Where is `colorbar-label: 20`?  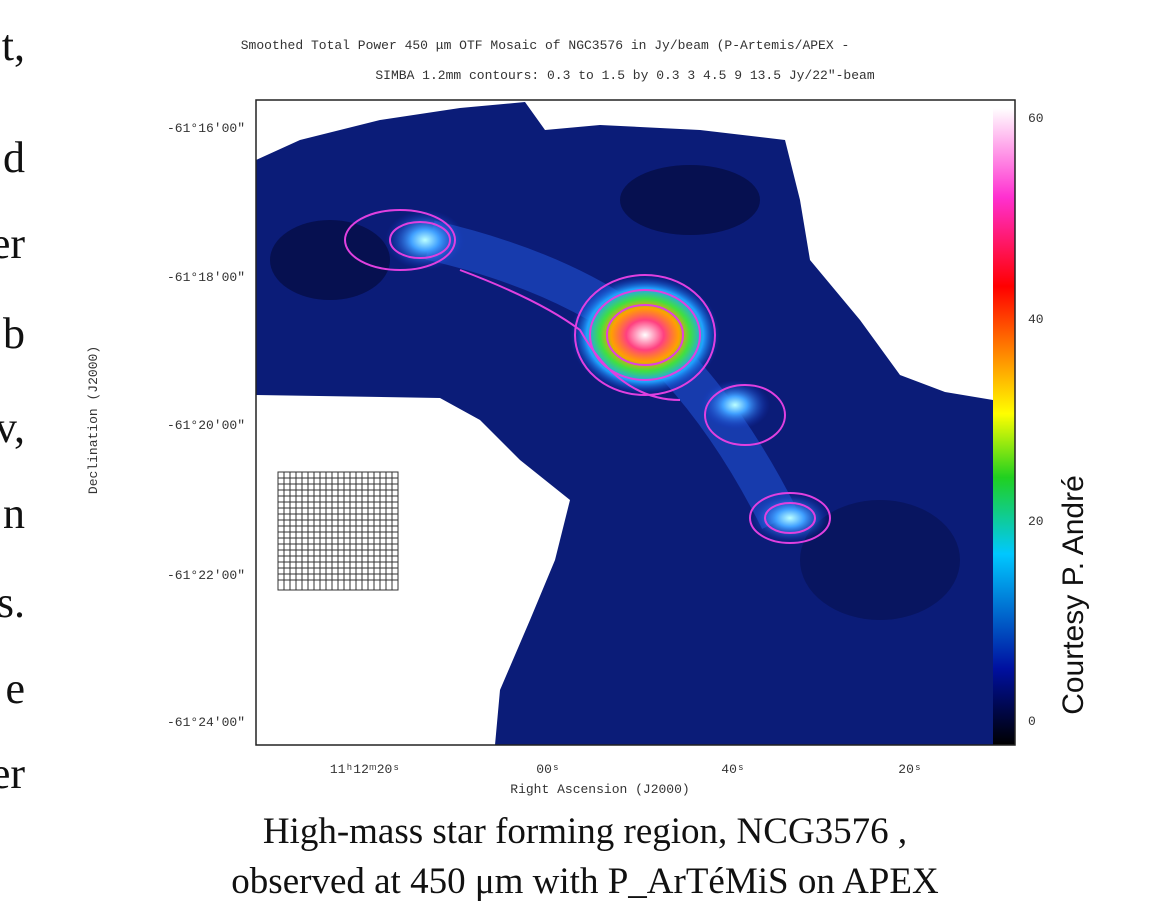 colorbar-label: 20 is located at coordinates (1036, 521).